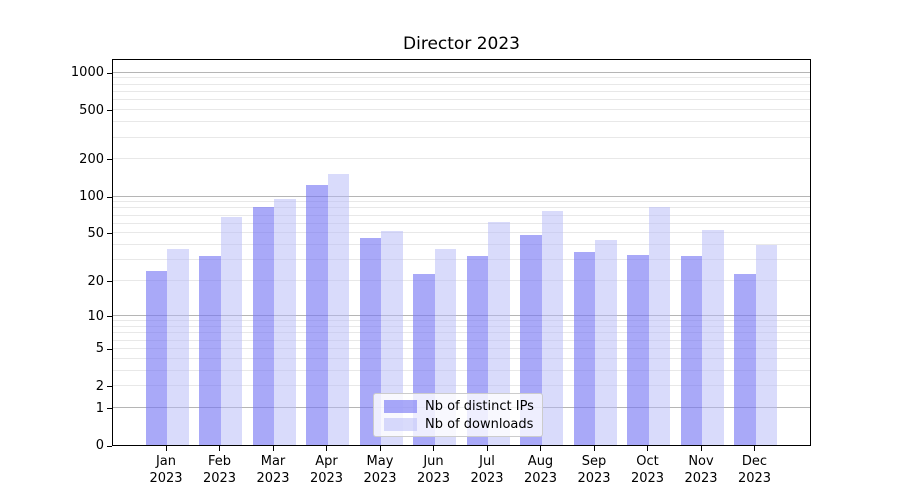  I want to click on x-tick-label-feb-2023: Feb 2023, so click(219, 470).